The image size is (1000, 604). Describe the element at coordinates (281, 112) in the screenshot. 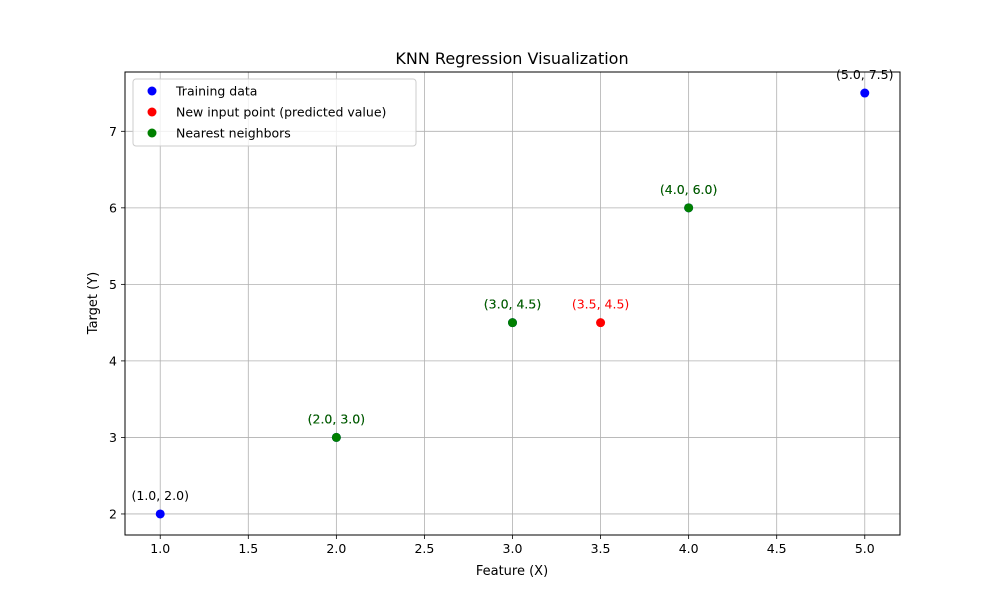

I see `legend-entry: New input point (predicted value)` at that location.